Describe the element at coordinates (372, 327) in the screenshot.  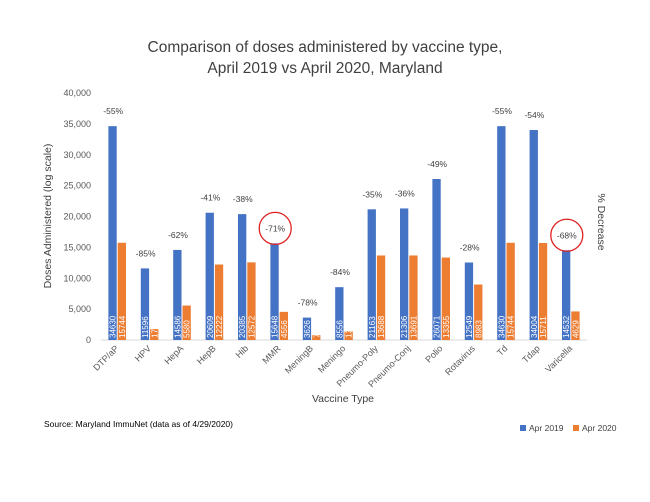
I see `bar-value-label: 21163` at that location.